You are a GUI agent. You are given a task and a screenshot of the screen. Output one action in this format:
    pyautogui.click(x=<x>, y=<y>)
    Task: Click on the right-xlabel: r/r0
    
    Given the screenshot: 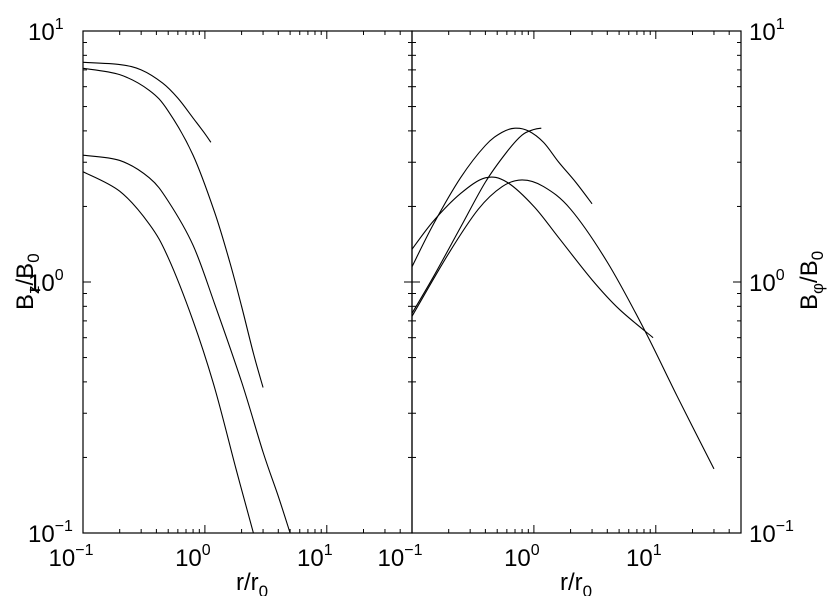 What is the action you would take?
    pyautogui.click(x=576, y=582)
    